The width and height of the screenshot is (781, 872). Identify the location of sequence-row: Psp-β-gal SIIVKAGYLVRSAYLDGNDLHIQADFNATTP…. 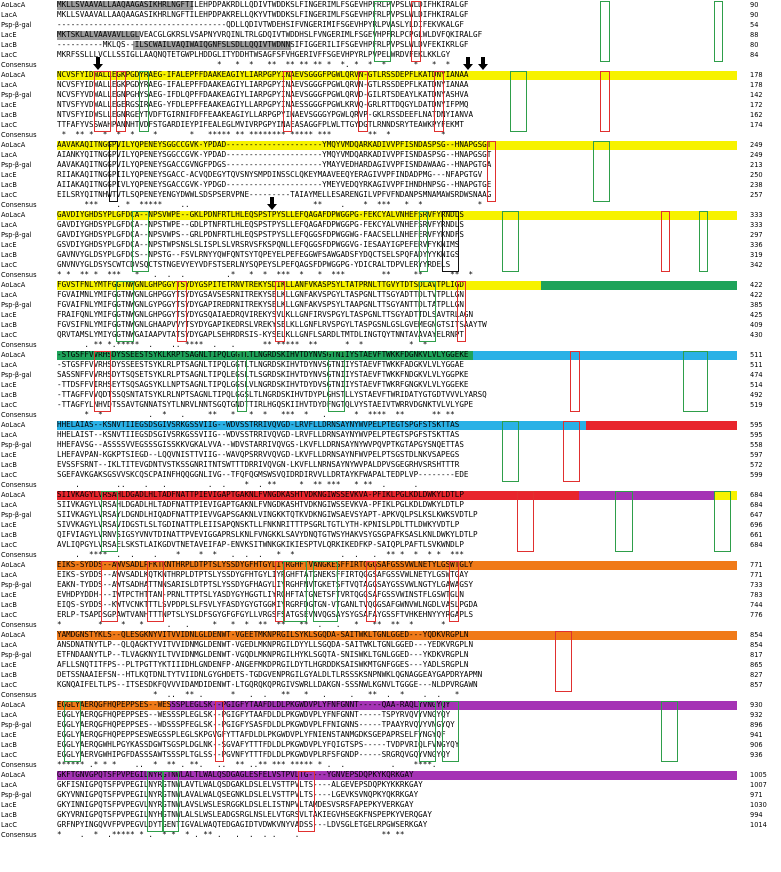
(390, 515).